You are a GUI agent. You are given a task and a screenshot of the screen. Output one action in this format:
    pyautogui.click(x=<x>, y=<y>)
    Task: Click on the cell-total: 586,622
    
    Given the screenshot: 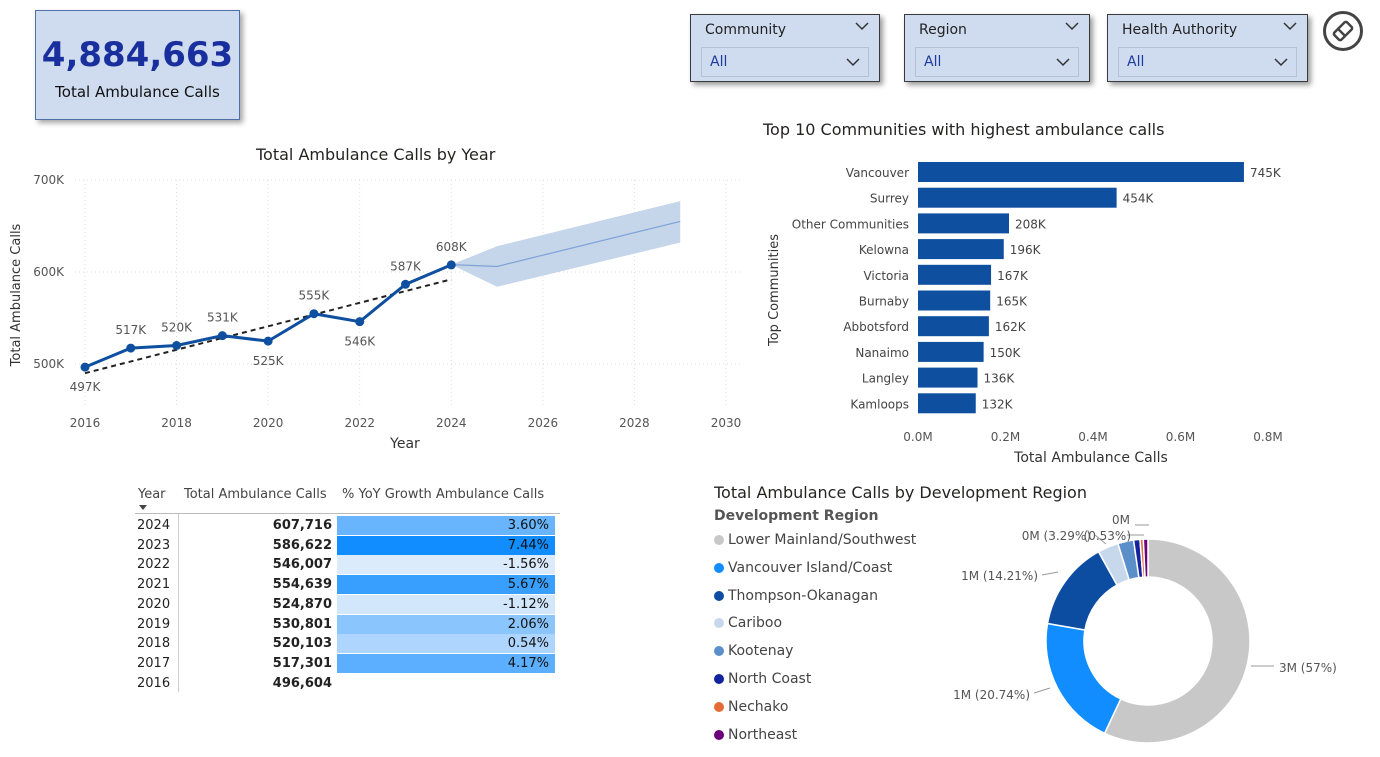 What is the action you would take?
    pyautogui.click(x=302, y=545)
    